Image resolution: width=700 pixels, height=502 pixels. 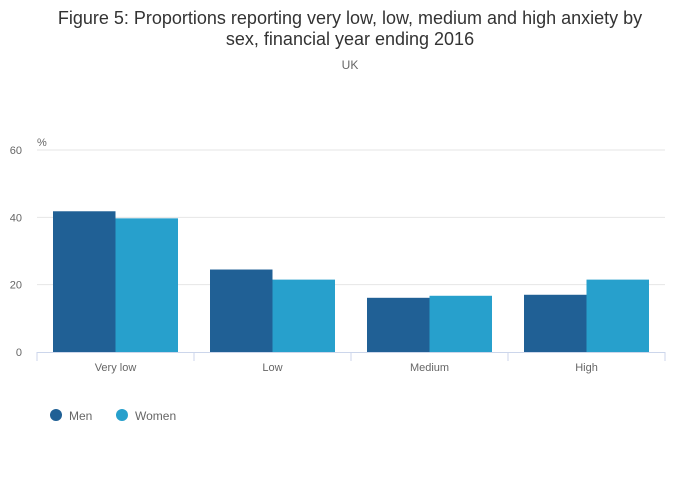 What do you see at coordinates (350, 39) in the screenshot?
I see `chart-title-line-2: sex, financial year ending 2016` at bounding box center [350, 39].